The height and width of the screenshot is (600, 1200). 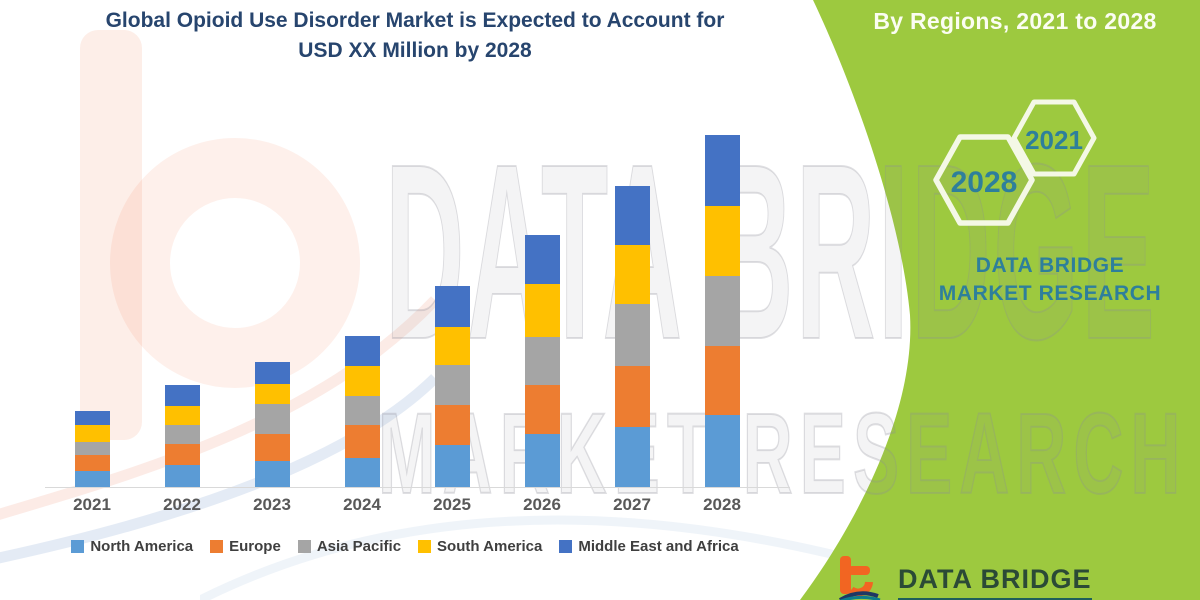 I want to click on legend-item: North America, so click(x=132, y=546).